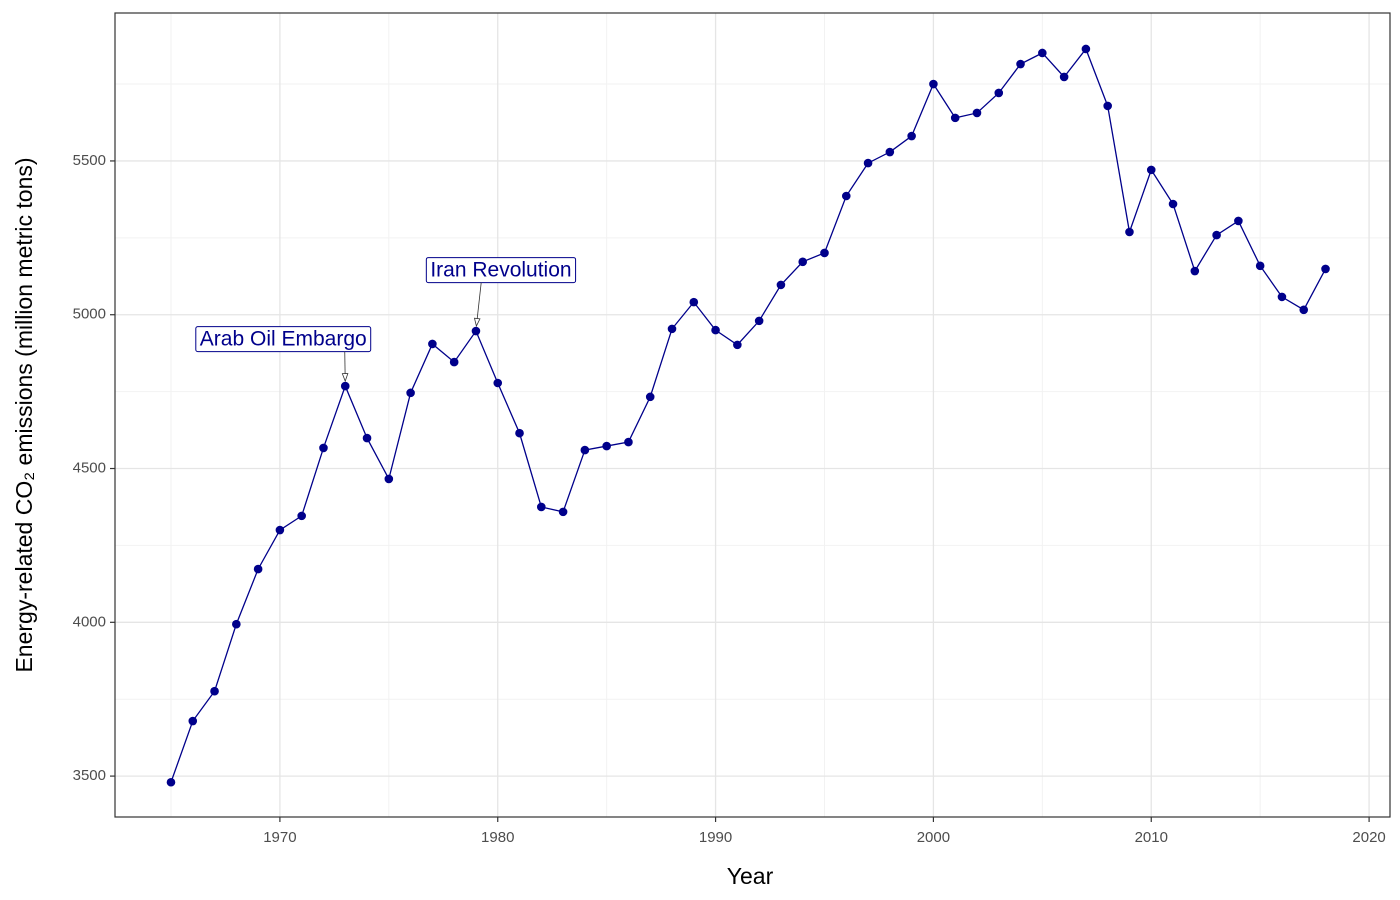 The width and height of the screenshot is (1400, 900). I want to click on x-tick-label: 2000, so click(933, 837).